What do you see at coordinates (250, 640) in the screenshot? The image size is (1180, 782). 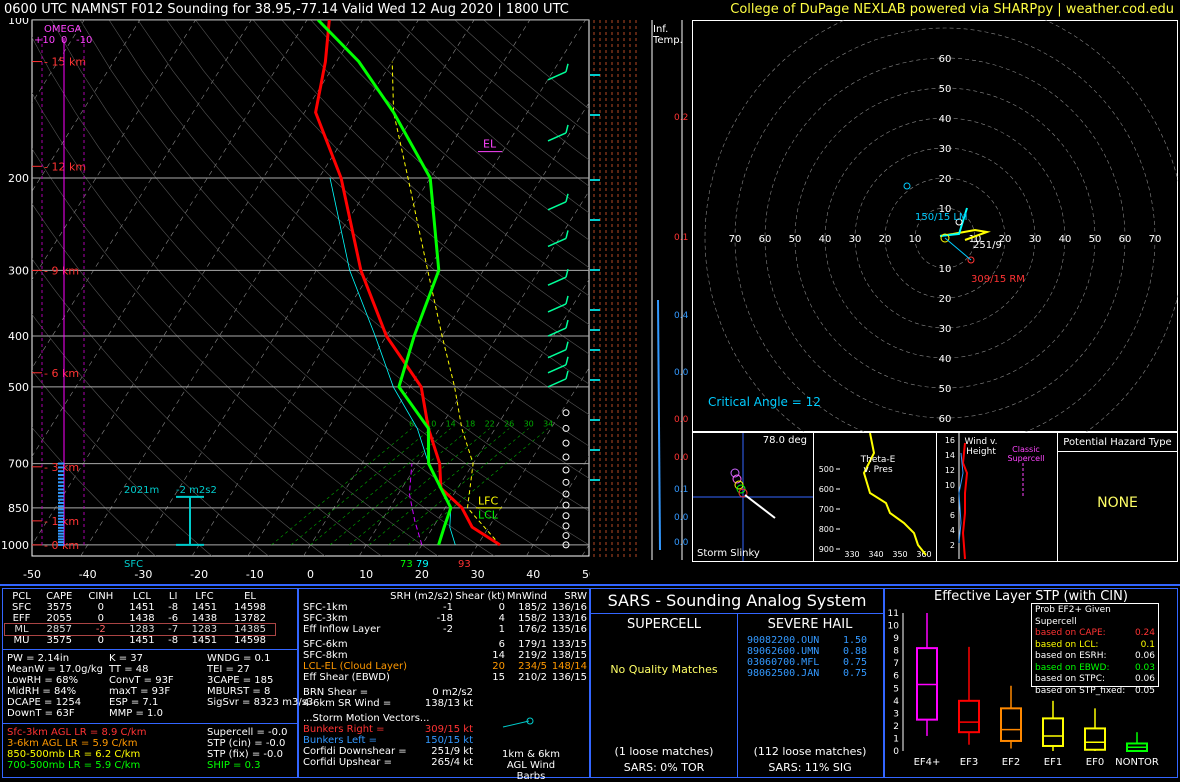 I see `cell: 14598` at bounding box center [250, 640].